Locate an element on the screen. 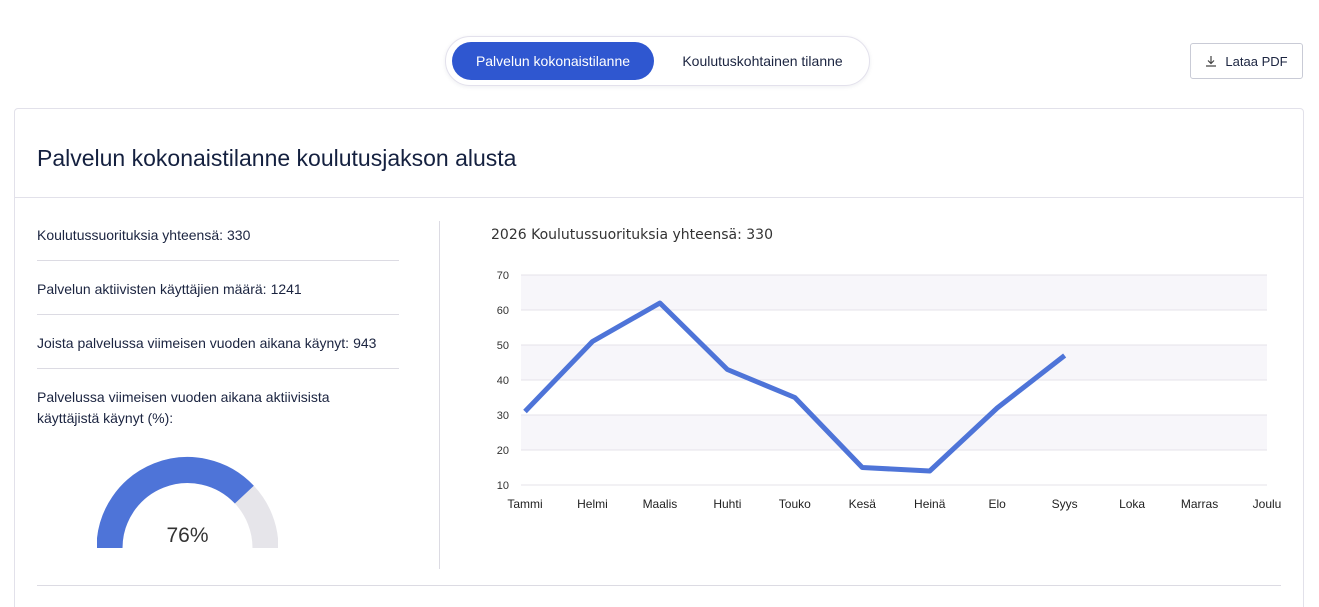  gauge-svg is located at coordinates (187, 503).